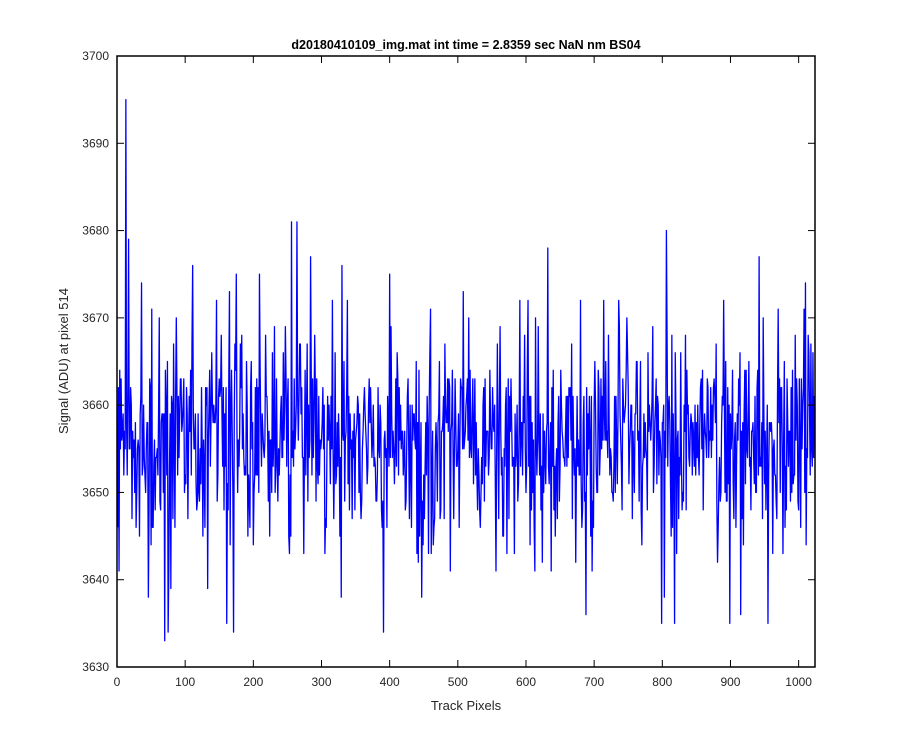  What do you see at coordinates (730, 682) in the screenshot?
I see `x-tick-label: 900` at bounding box center [730, 682].